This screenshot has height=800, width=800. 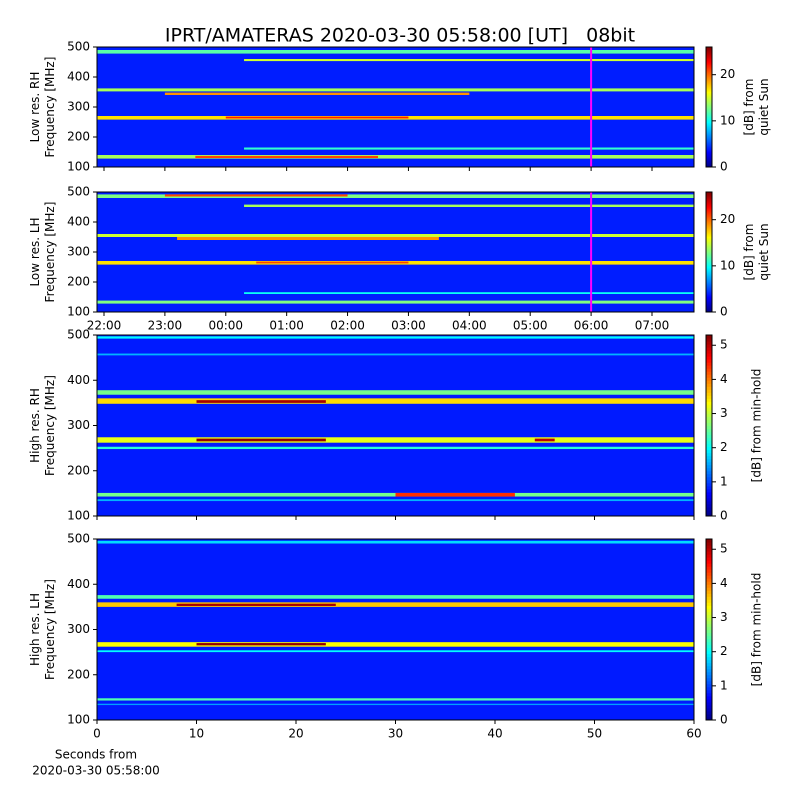 I want to click on x-tick-label: 01:00, so click(x=286, y=326).